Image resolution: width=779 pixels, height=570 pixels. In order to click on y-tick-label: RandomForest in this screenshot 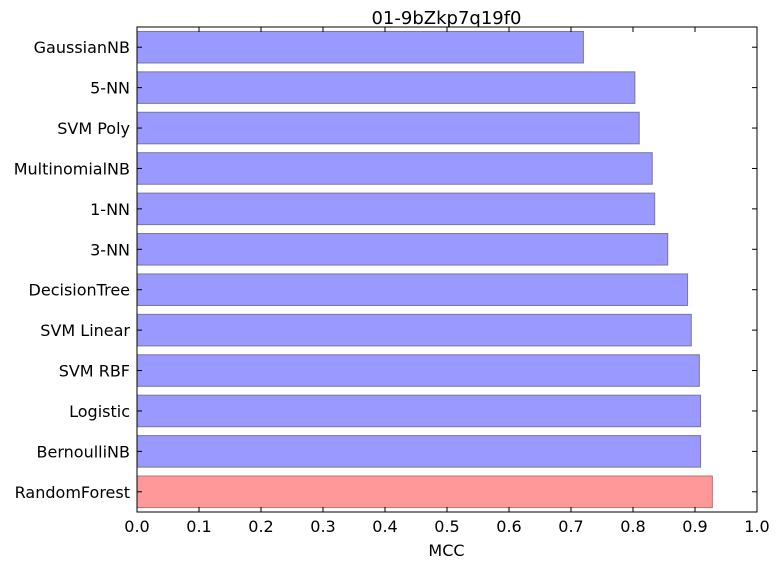, I will do `click(72, 492)`.